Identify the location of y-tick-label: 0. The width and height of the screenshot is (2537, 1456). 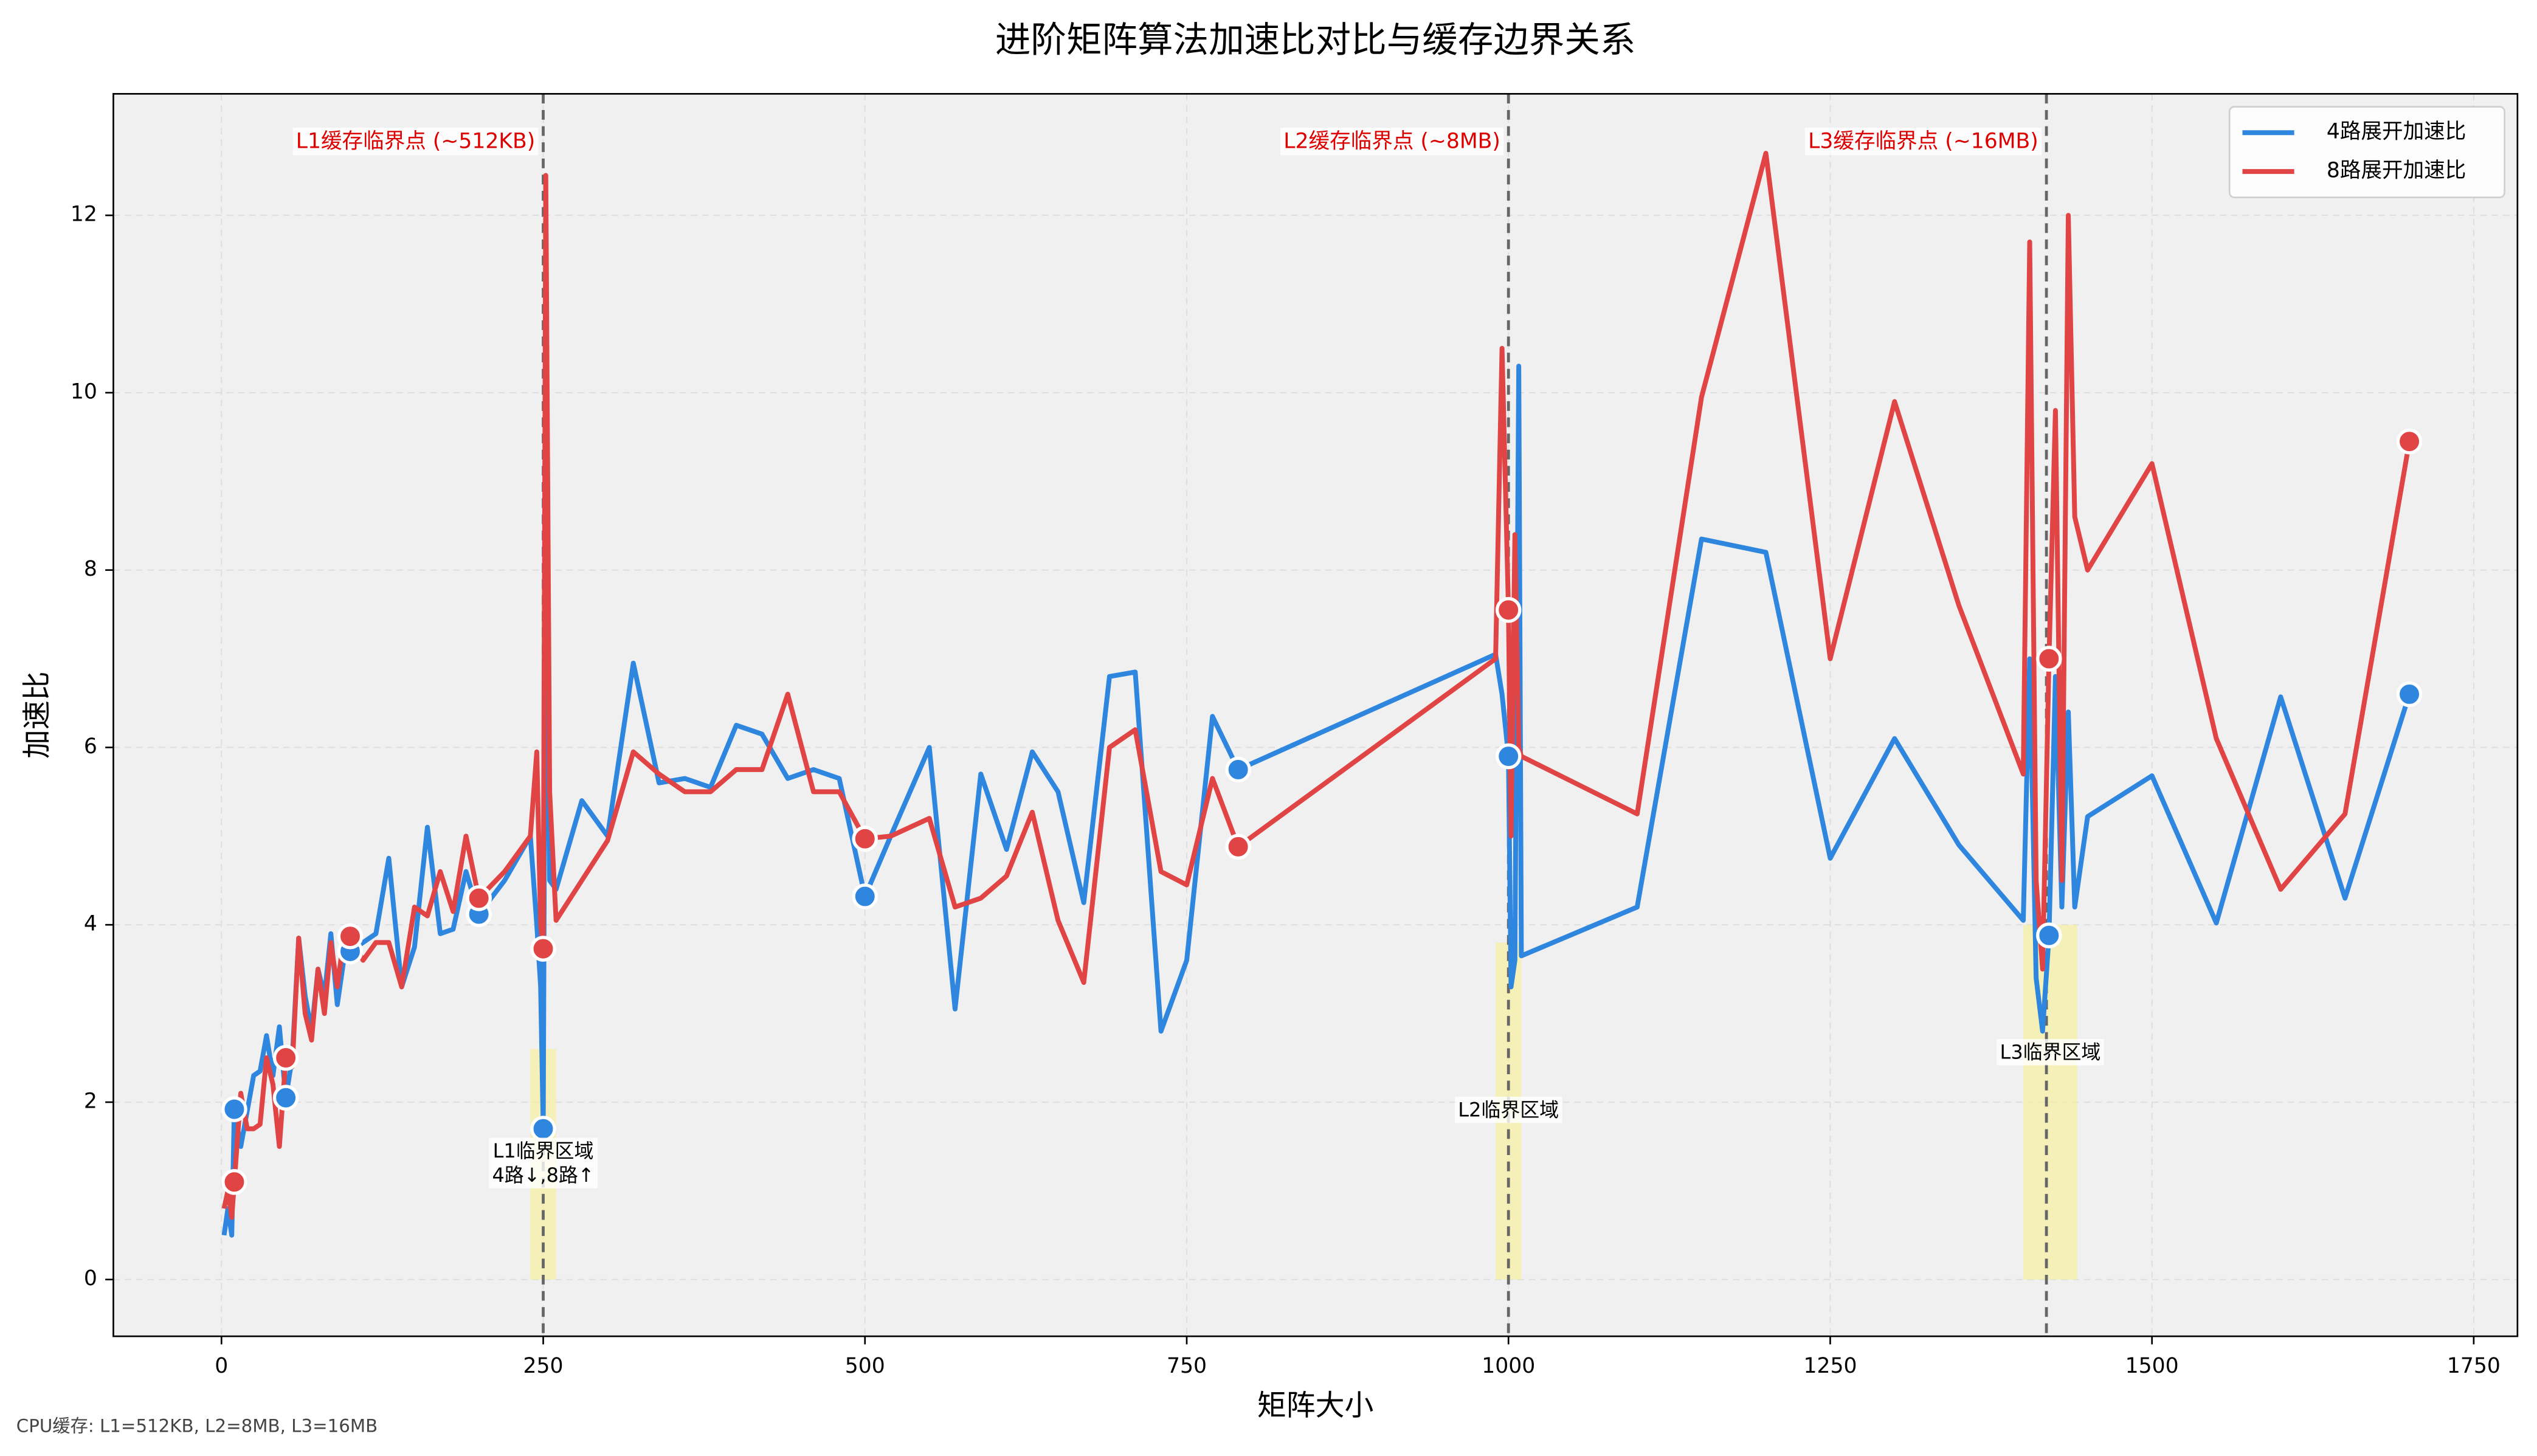
(90, 1278).